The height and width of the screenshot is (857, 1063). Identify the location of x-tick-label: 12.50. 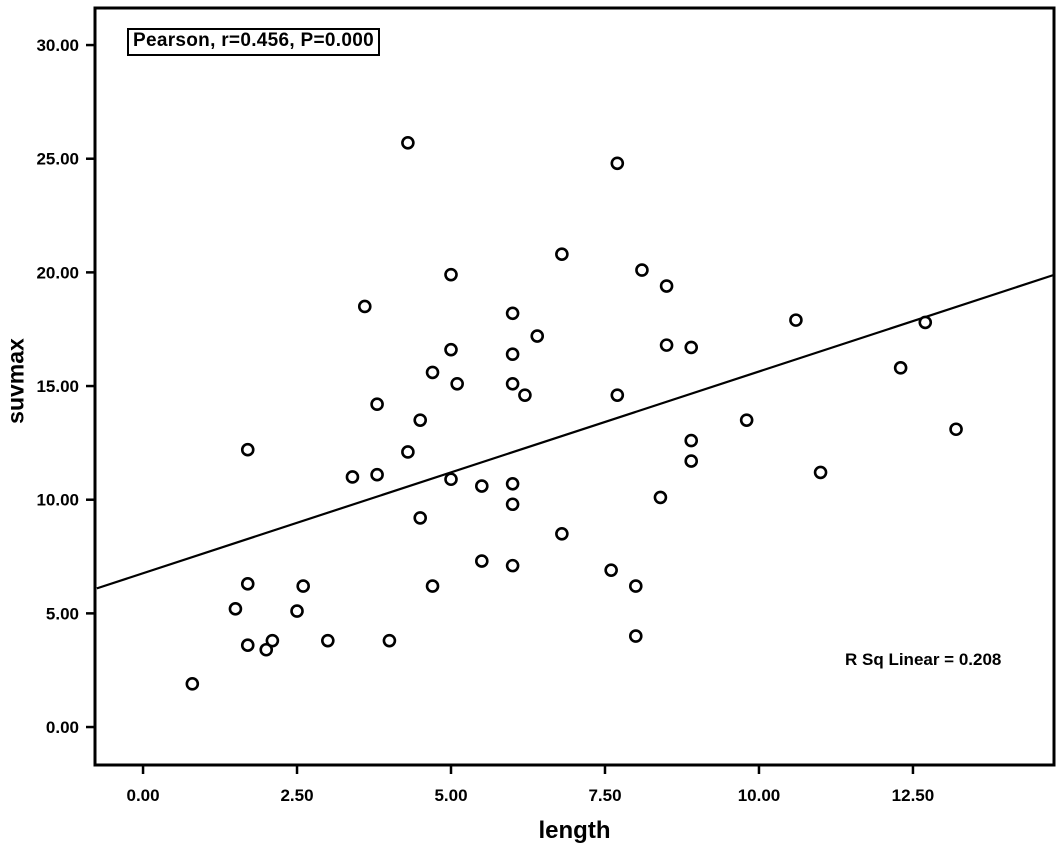
(913, 795).